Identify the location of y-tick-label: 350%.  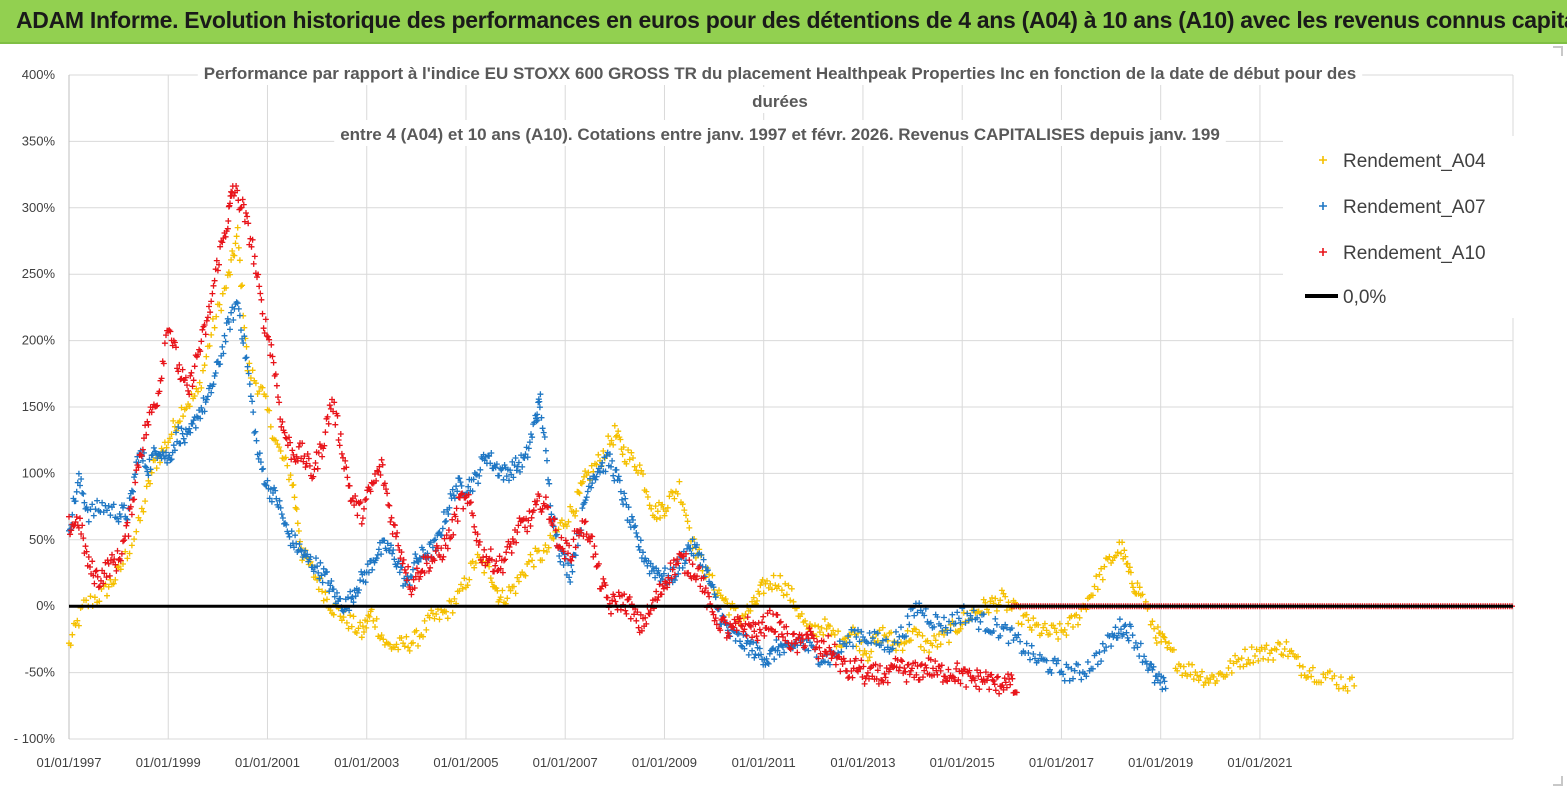
(39, 140).